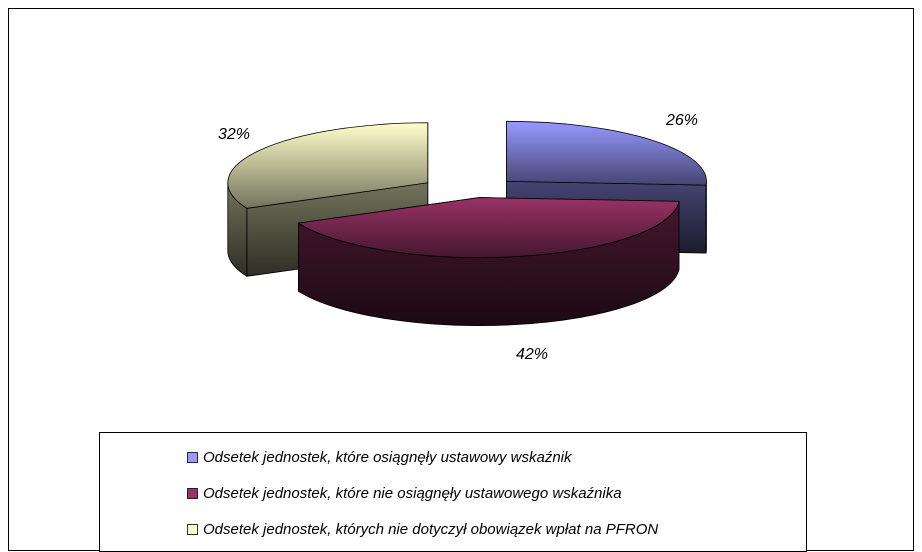 This screenshot has width=922, height=552. Describe the element at coordinates (234, 134) in the screenshot. I see `data-label: 32%` at that location.